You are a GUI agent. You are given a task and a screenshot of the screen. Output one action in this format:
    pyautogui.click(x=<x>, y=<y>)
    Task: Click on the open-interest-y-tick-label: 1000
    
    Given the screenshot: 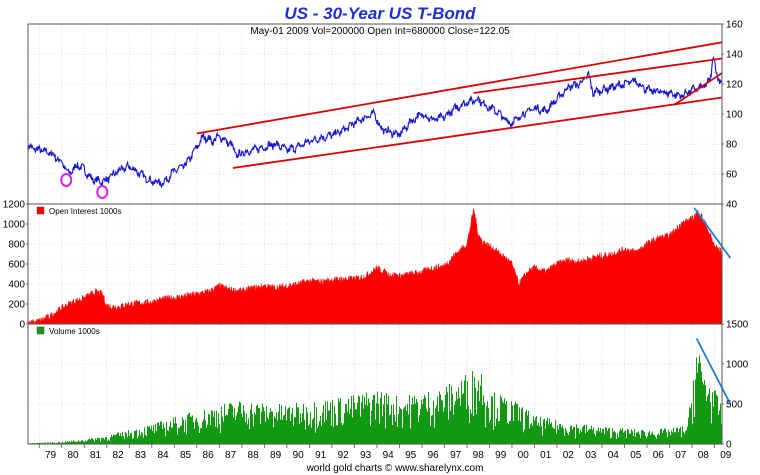 What is the action you would take?
    pyautogui.click(x=14, y=225)
    